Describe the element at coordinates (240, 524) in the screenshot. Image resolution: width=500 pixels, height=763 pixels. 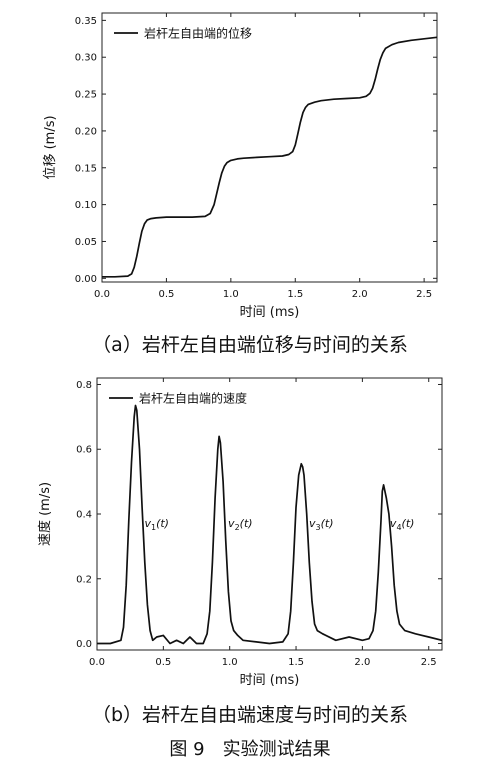
I see `velocity-peak-label: v2(t)` at that location.